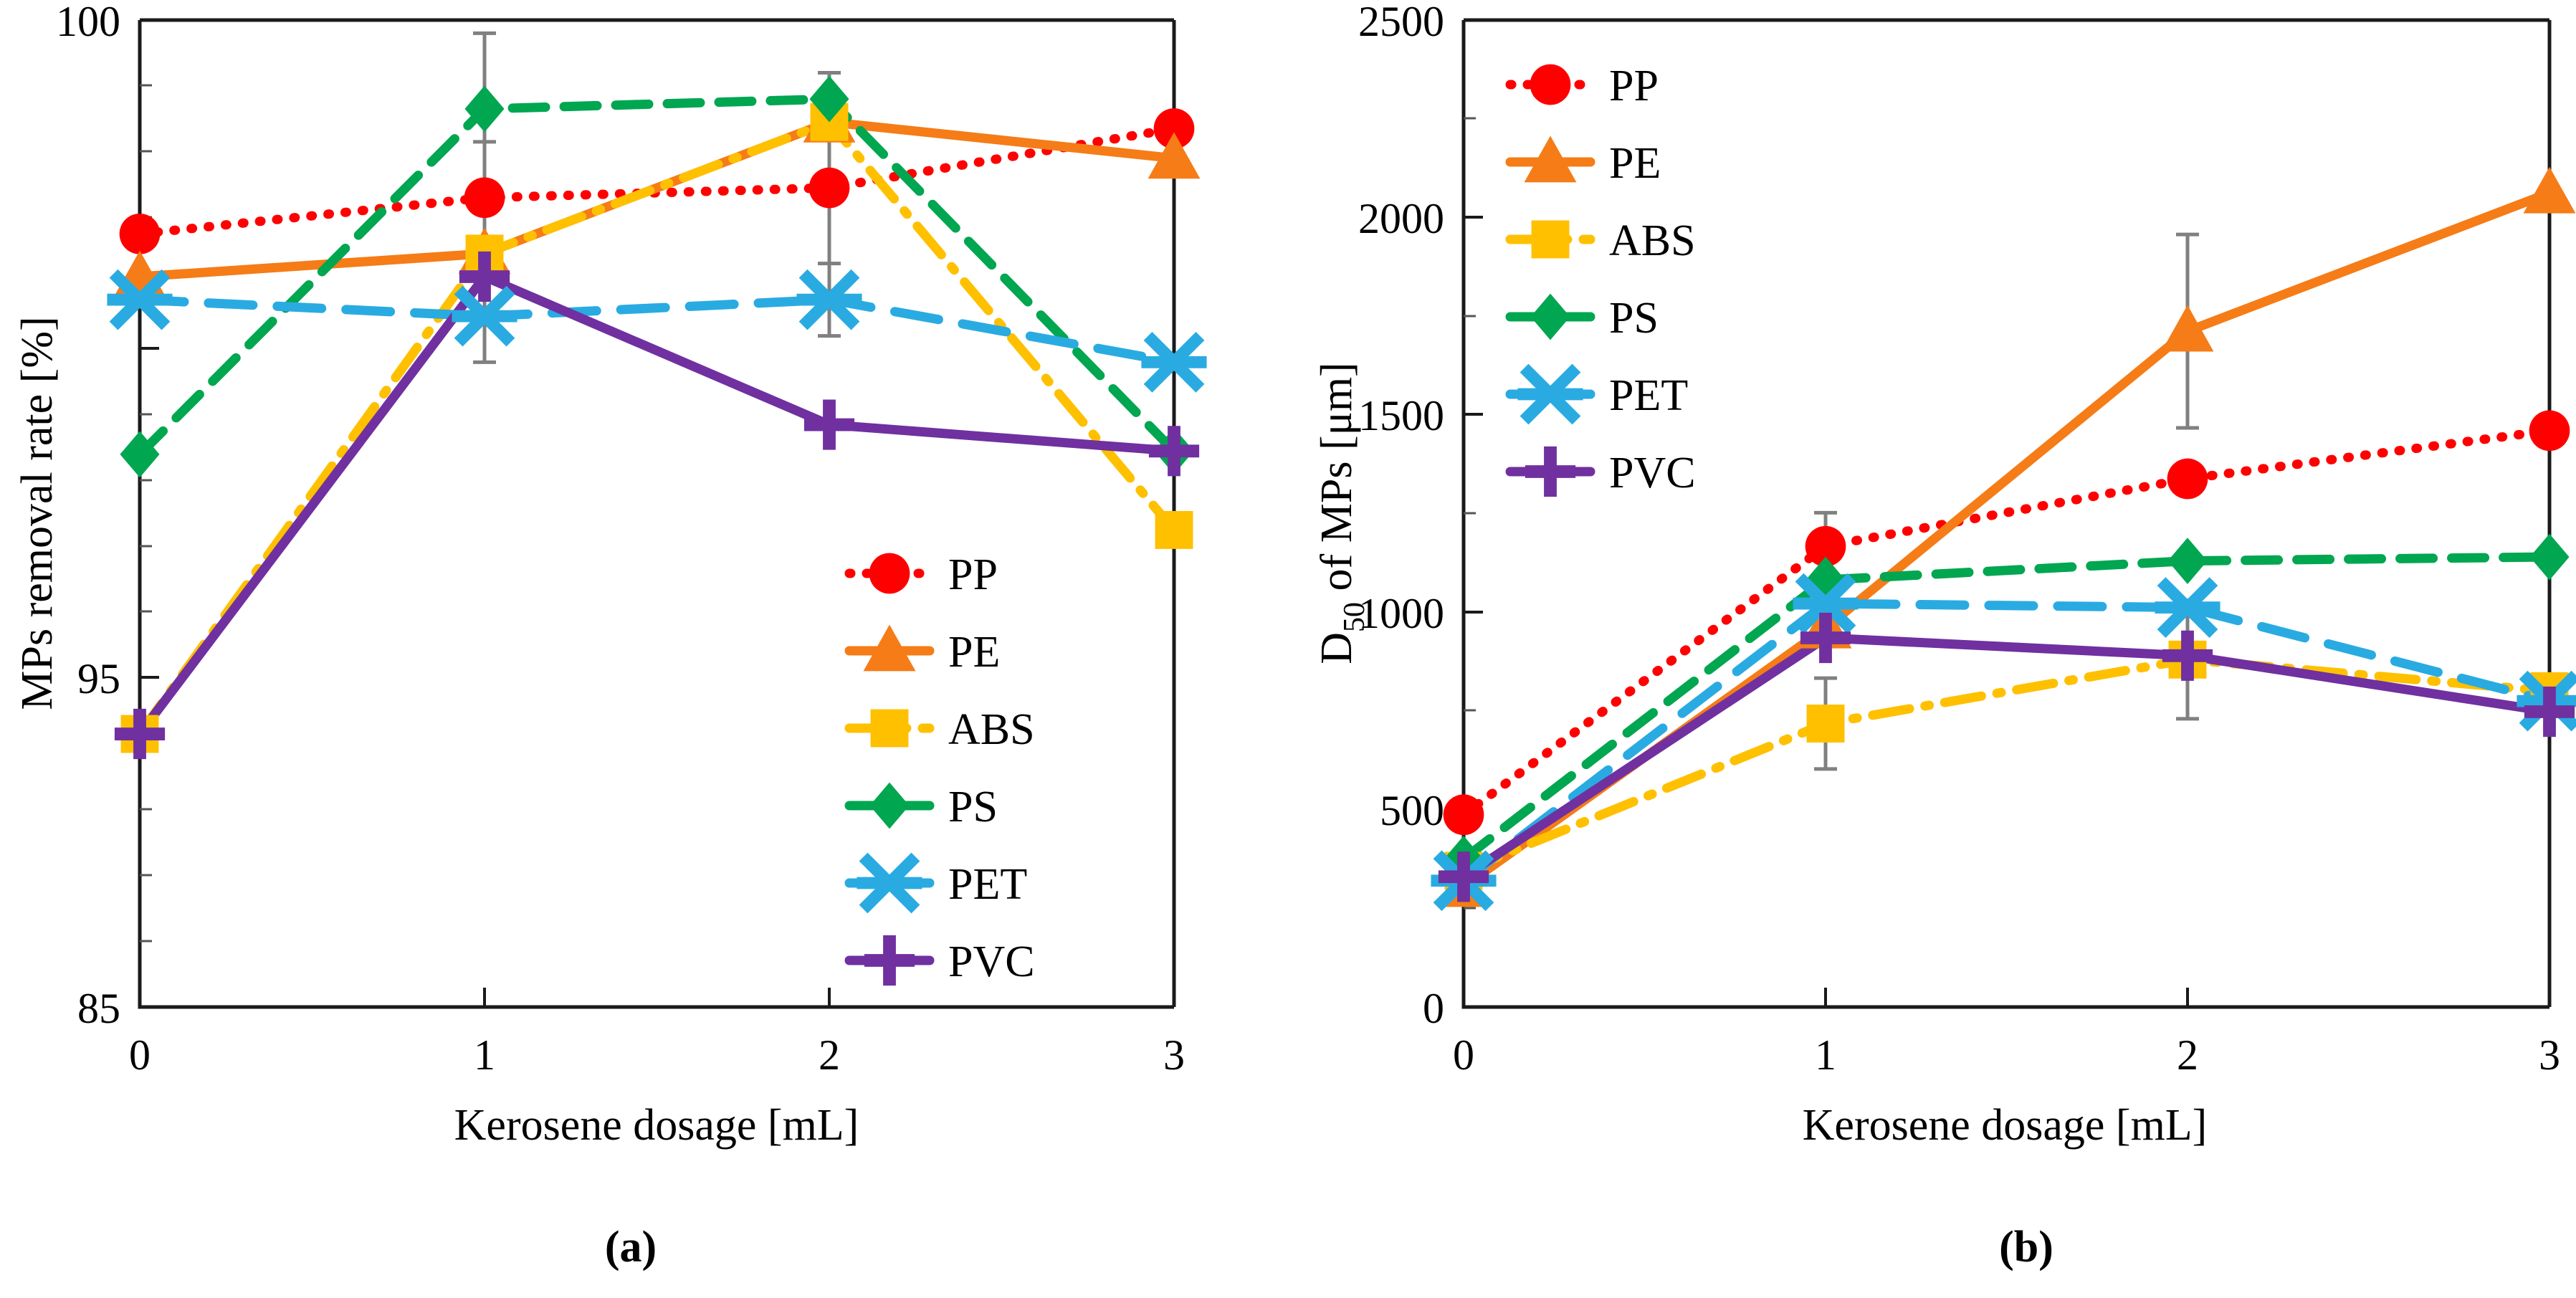 The image size is (2576, 1298). I want to click on panel-b-ytick-1000: 1000, so click(1401, 613).